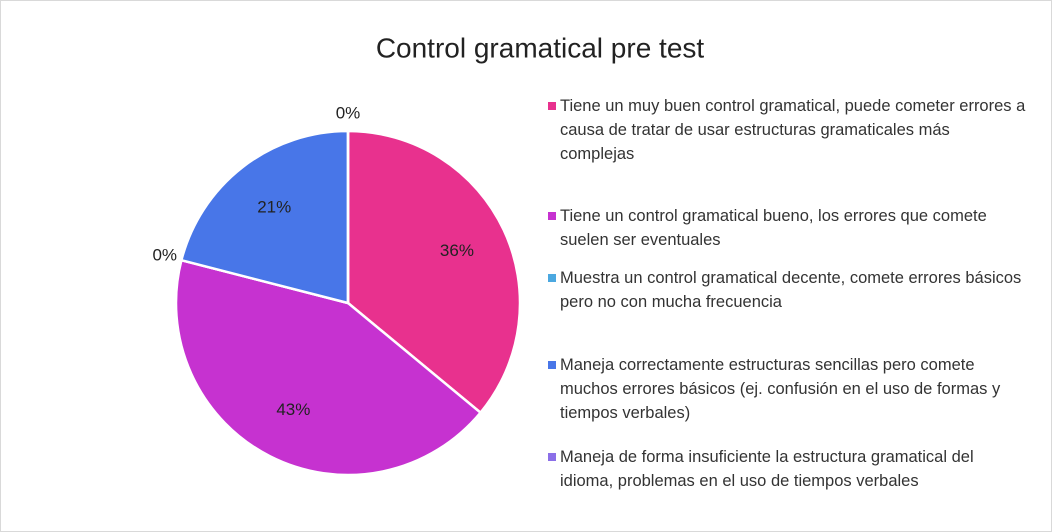 The width and height of the screenshot is (1052, 532). What do you see at coordinates (274, 206) in the screenshot?
I see `data-label: 21%` at bounding box center [274, 206].